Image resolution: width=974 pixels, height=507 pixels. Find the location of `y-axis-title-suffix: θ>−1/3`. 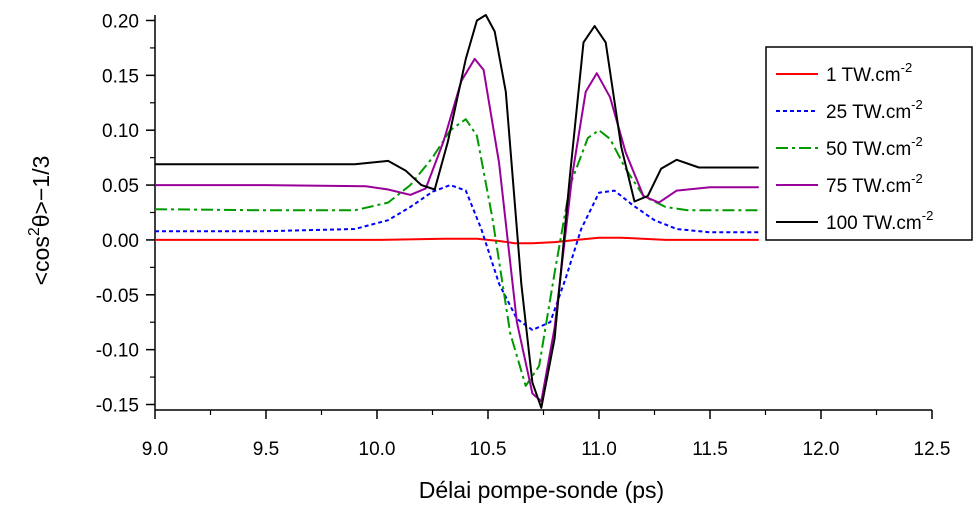

y-axis-title-suffix: θ>−1/3 is located at coordinates (41, 192).